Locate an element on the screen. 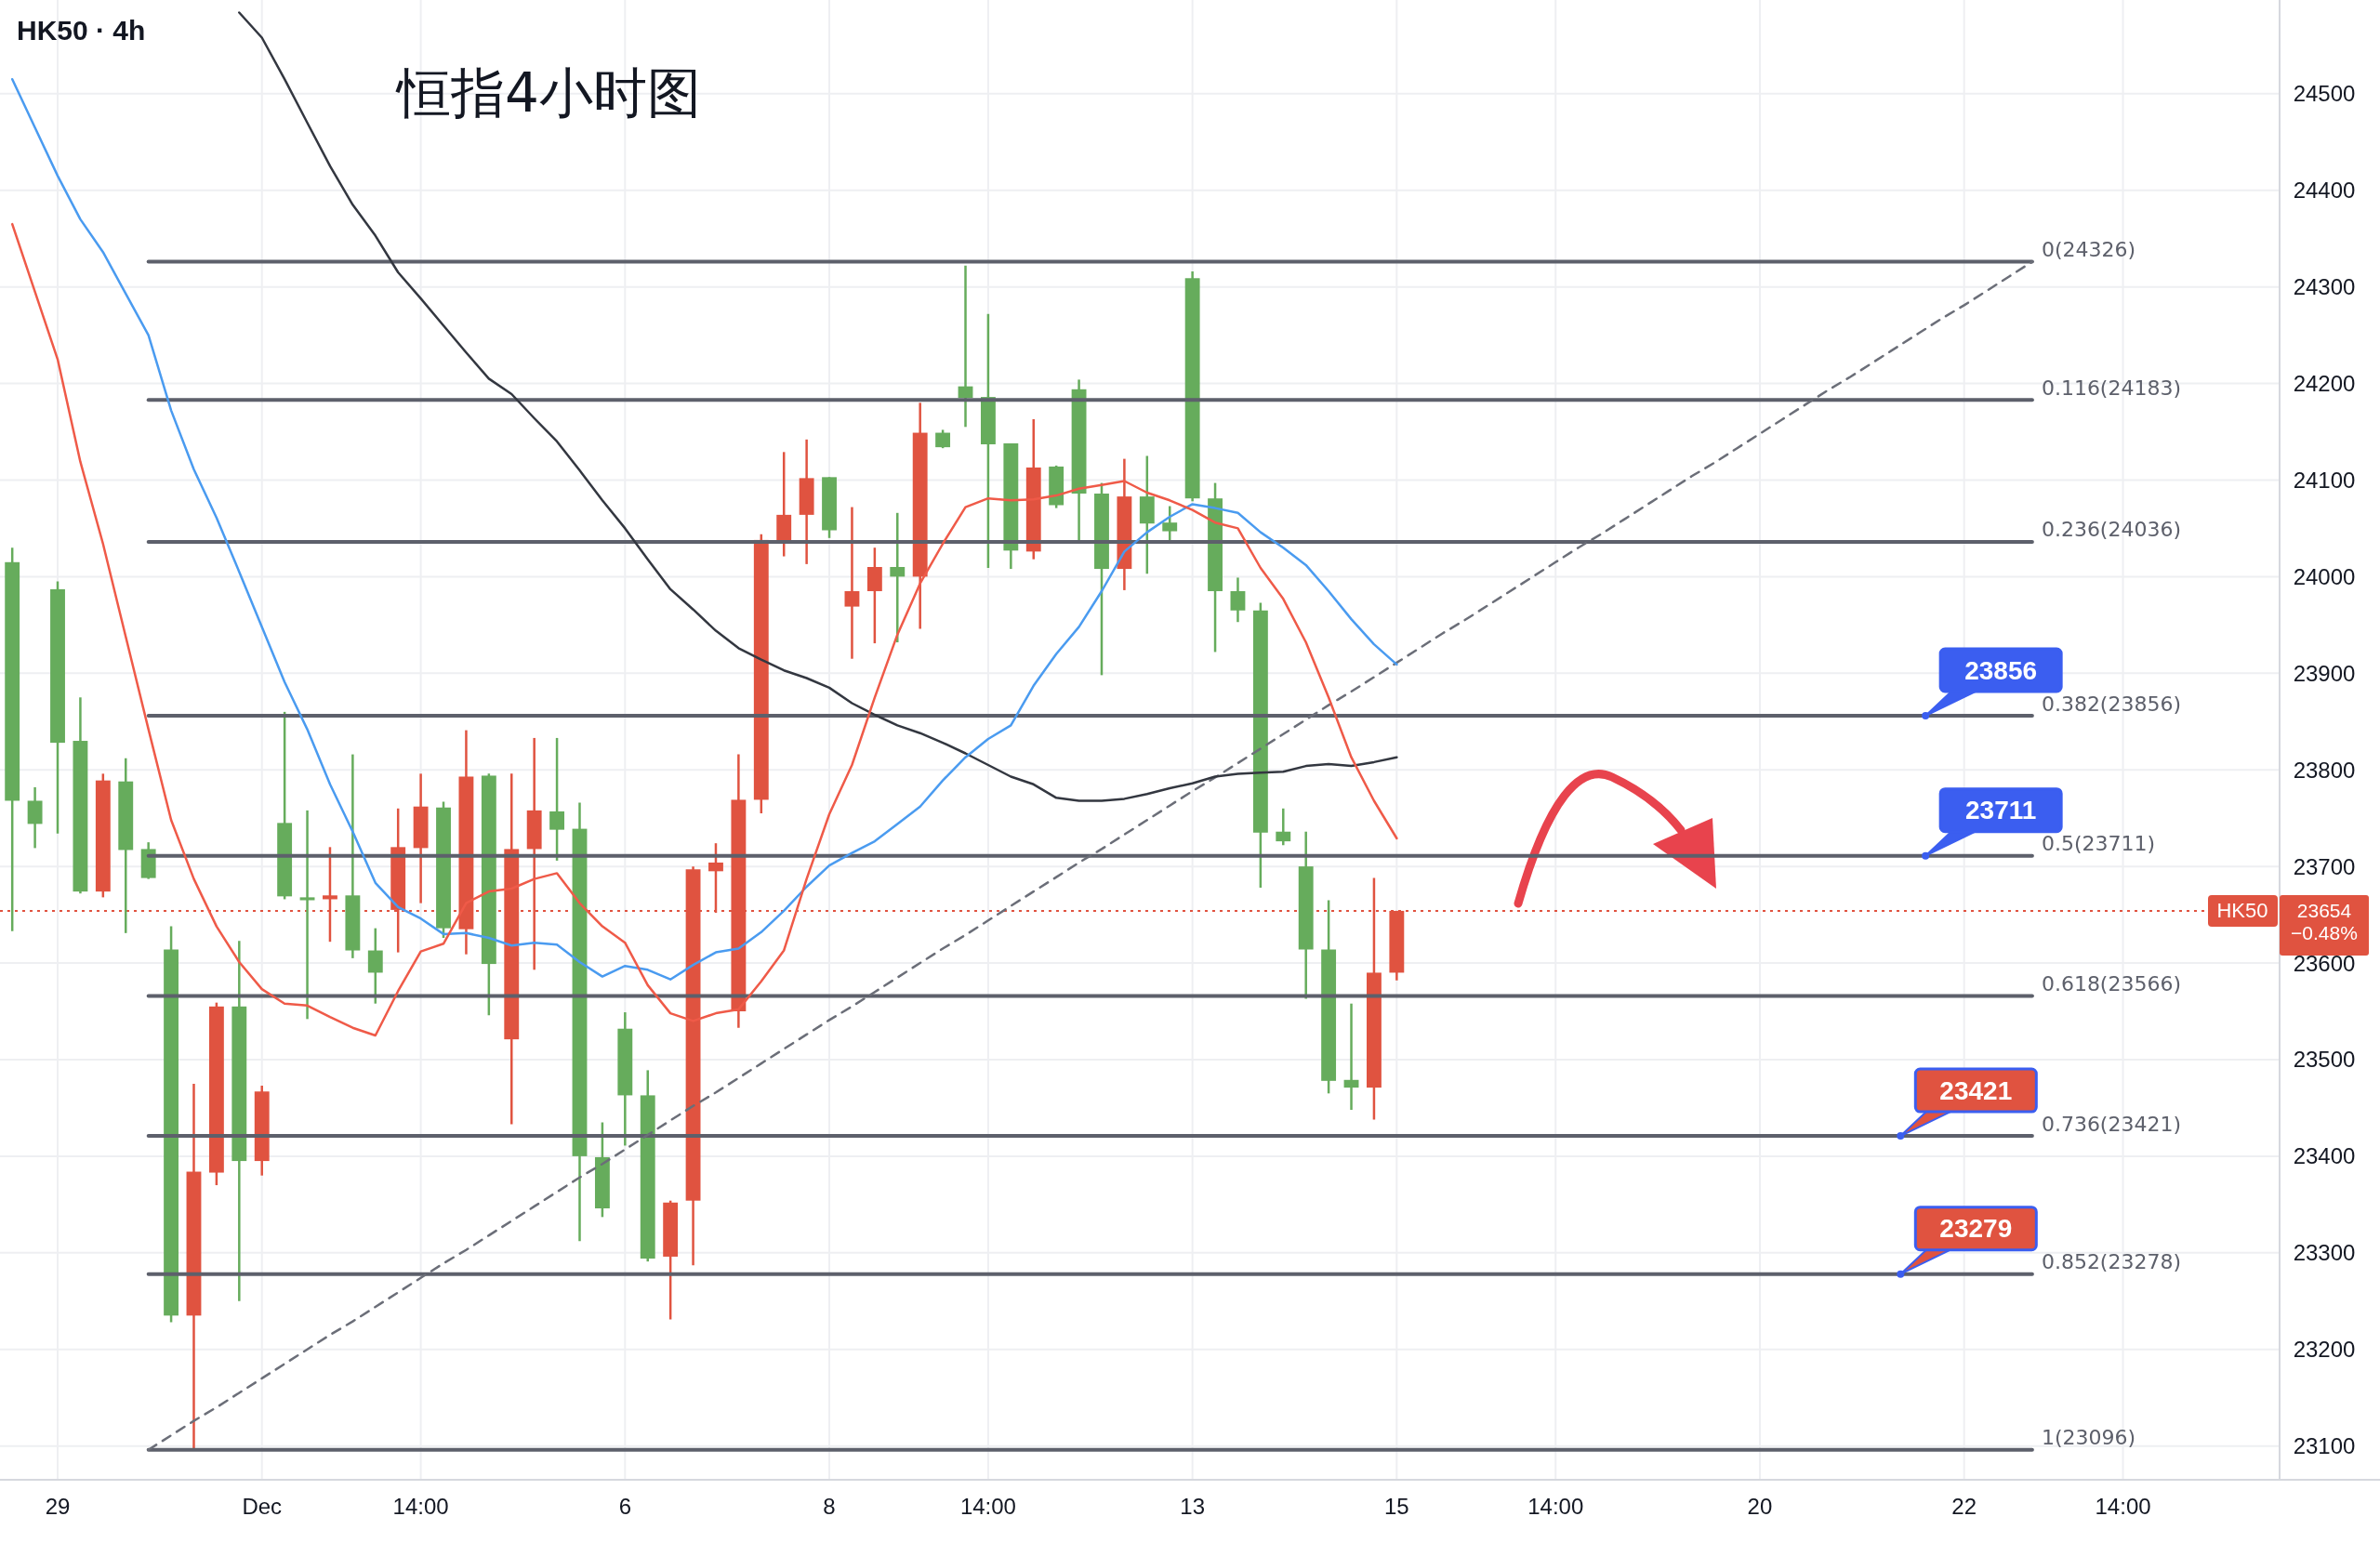 This screenshot has height=1556, width=2380. y-tick-label: 24500 is located at coordinates (2324, 94).